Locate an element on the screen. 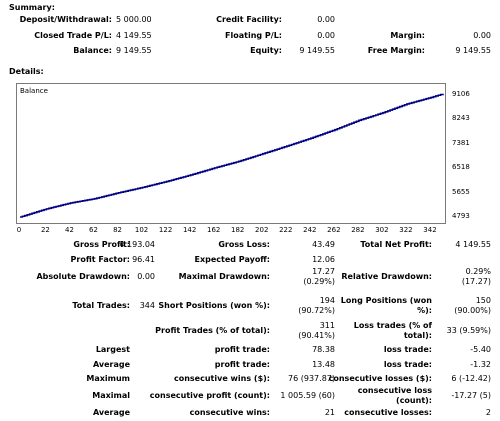 Image resolution: width=500 pixels, height=421 pixels. x-tick-label: 122 is located at coordinates (165, 230).